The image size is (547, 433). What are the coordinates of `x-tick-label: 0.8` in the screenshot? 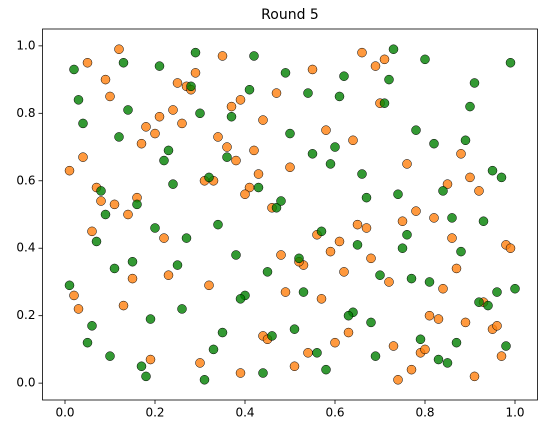 It's located at (424, 413).